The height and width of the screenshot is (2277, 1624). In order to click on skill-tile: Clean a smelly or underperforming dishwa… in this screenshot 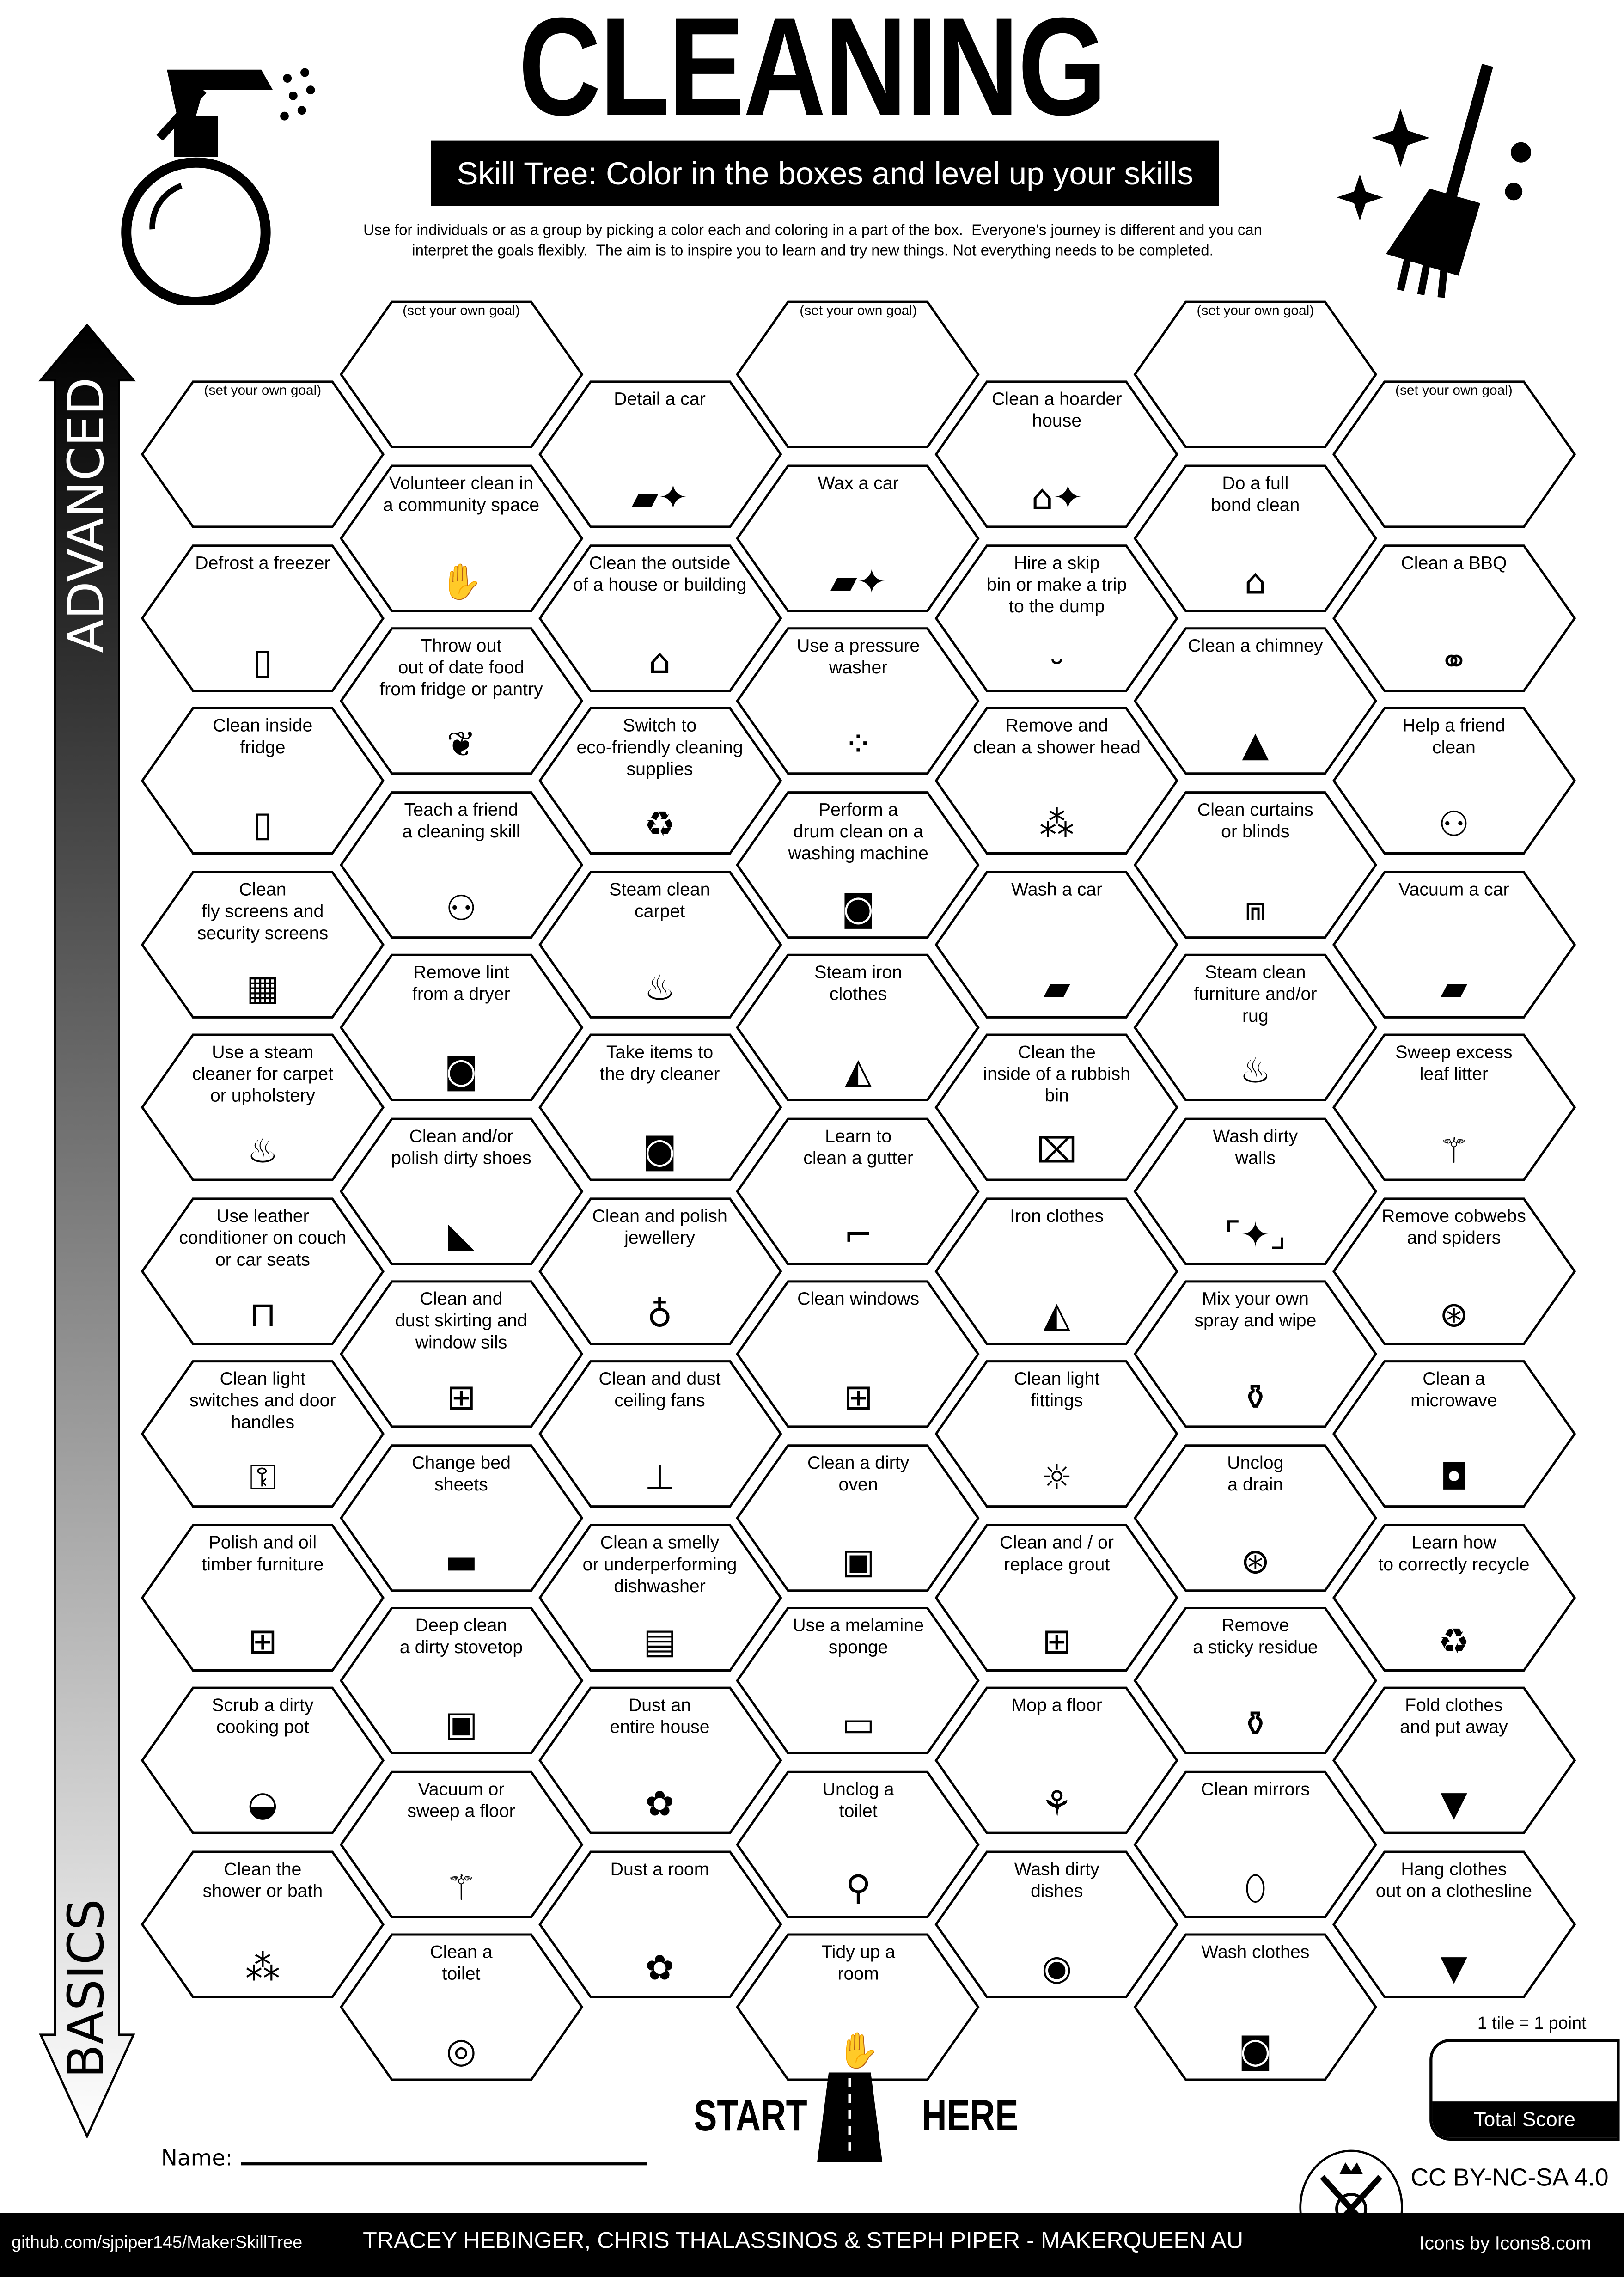, I will do `click(659, 1597)`.